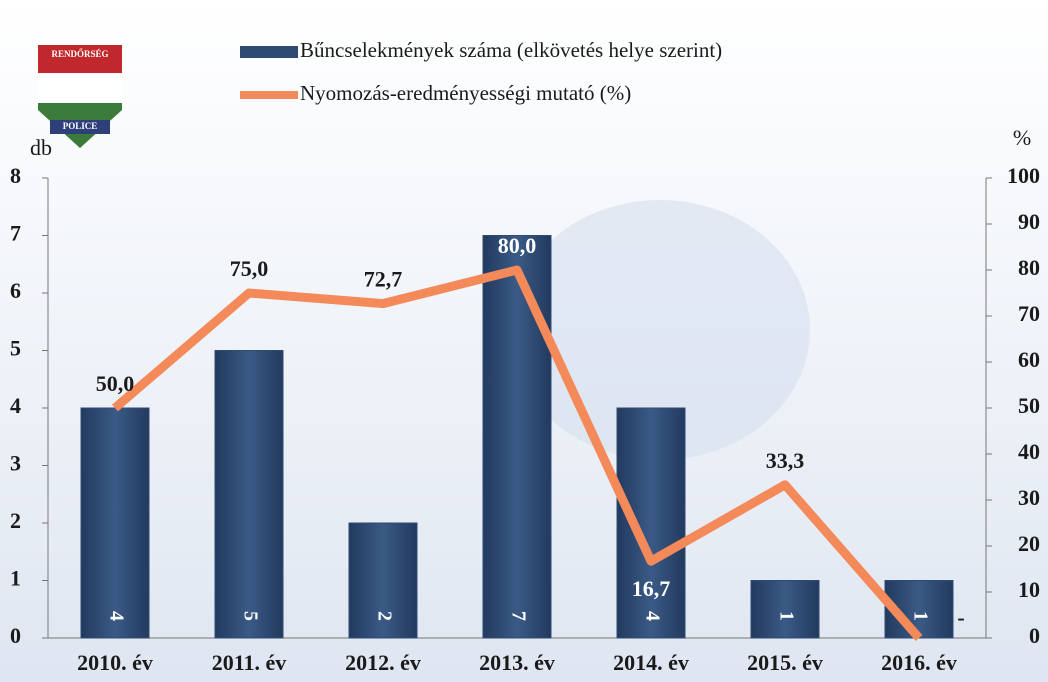 The height and width of the screenshot is (682, 1048). What do you see at coordinates (1023, 175) in the screenshot?
I see `y2-tick-label: 100` at bounding box center [1023, 175].